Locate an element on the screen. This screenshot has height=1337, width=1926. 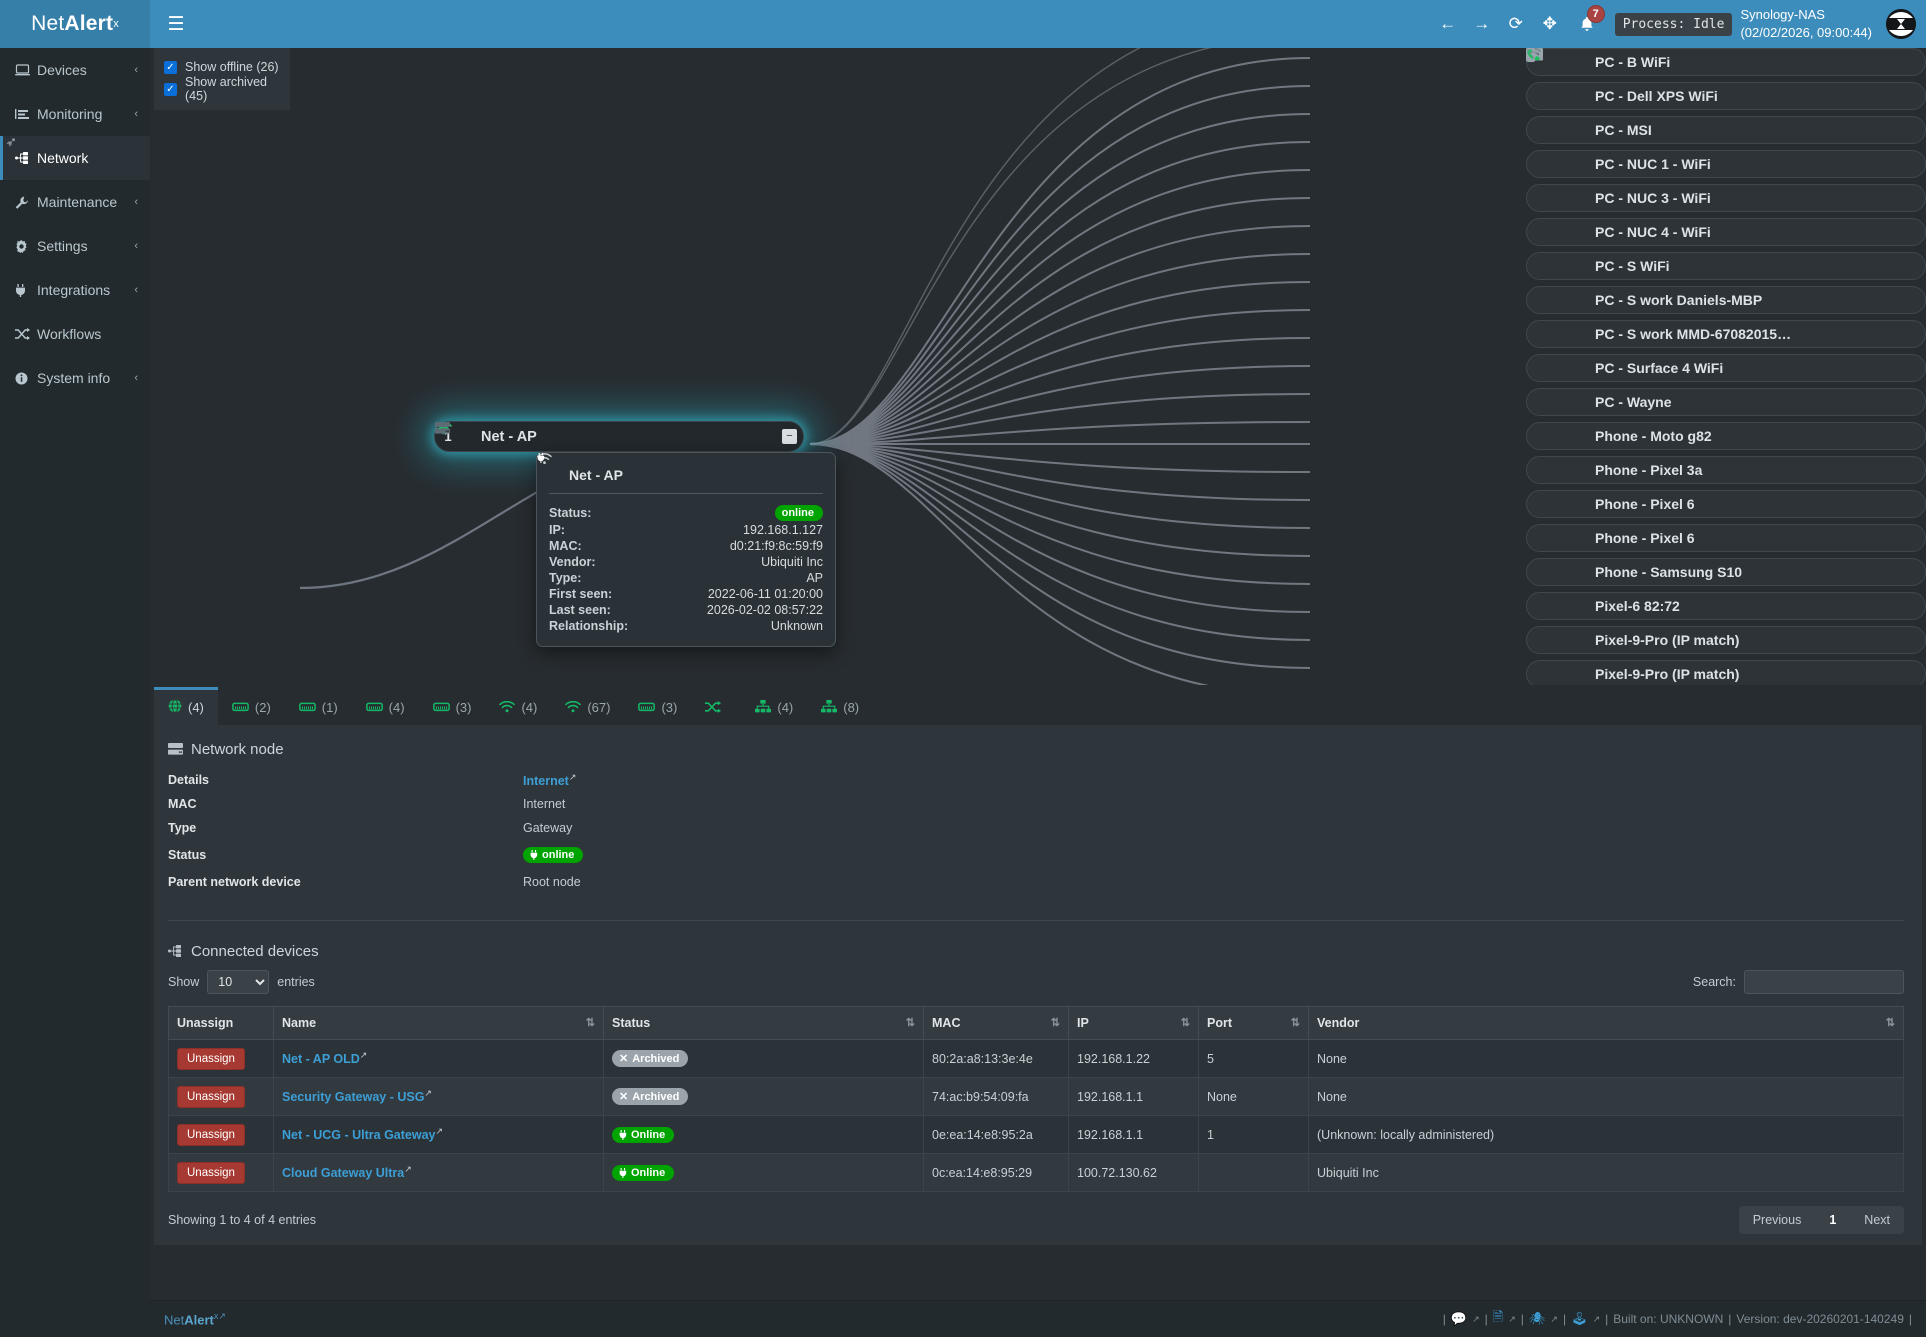
tooltip-row-mac: MAC: d0:21:f9:8c:59:f9 is located at coordinates (686, 546).